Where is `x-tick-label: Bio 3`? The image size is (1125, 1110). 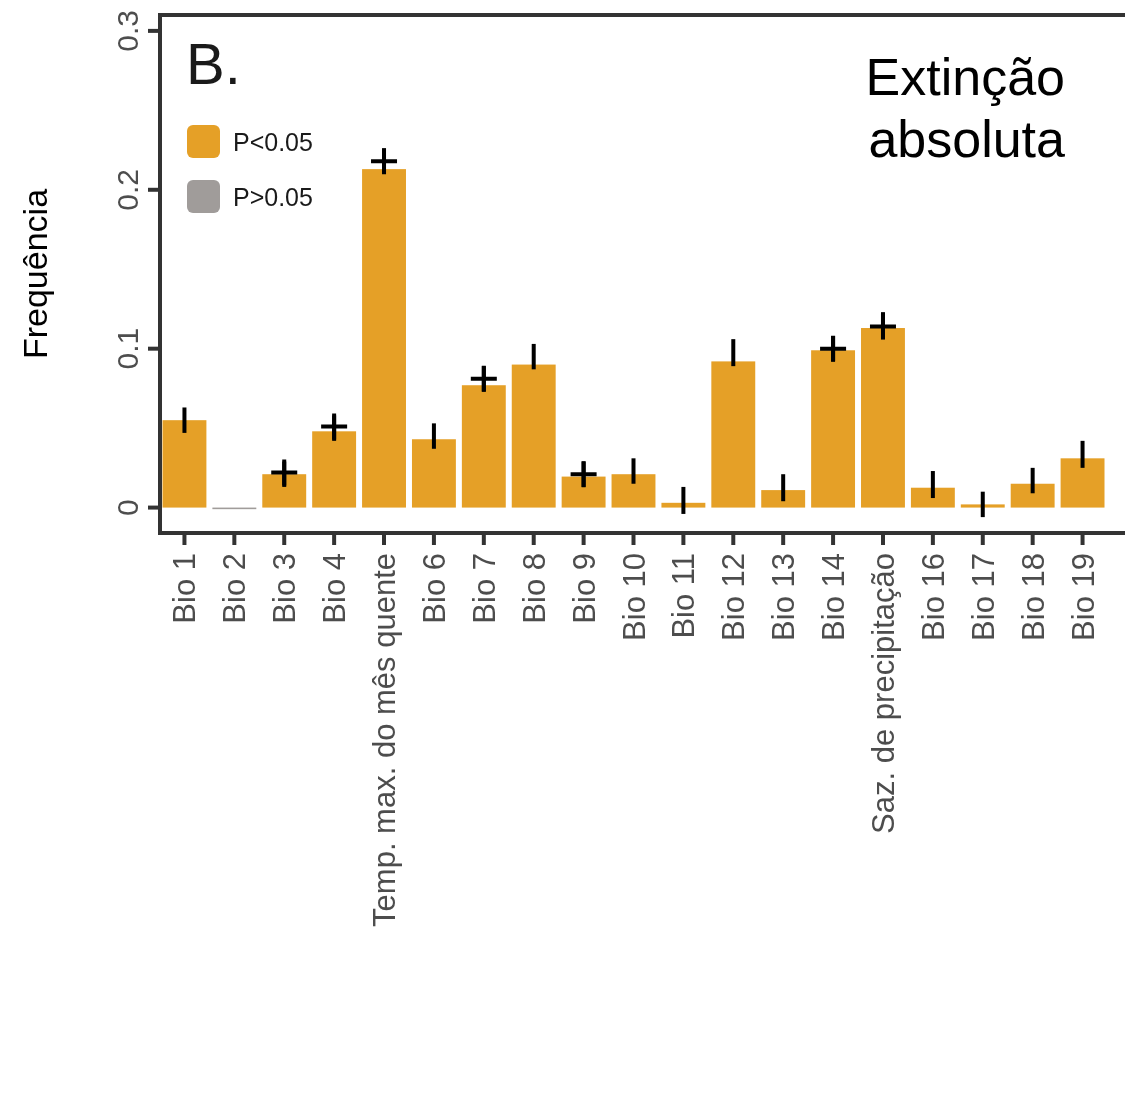 x-tick-label: Bio 3 is located at coordinates (285, 588).